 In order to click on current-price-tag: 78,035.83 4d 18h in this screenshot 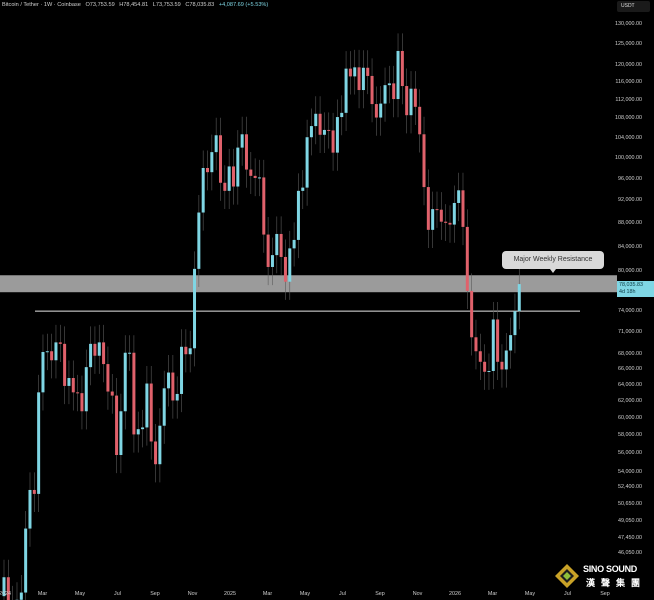, I will do `click(635, 289)`.